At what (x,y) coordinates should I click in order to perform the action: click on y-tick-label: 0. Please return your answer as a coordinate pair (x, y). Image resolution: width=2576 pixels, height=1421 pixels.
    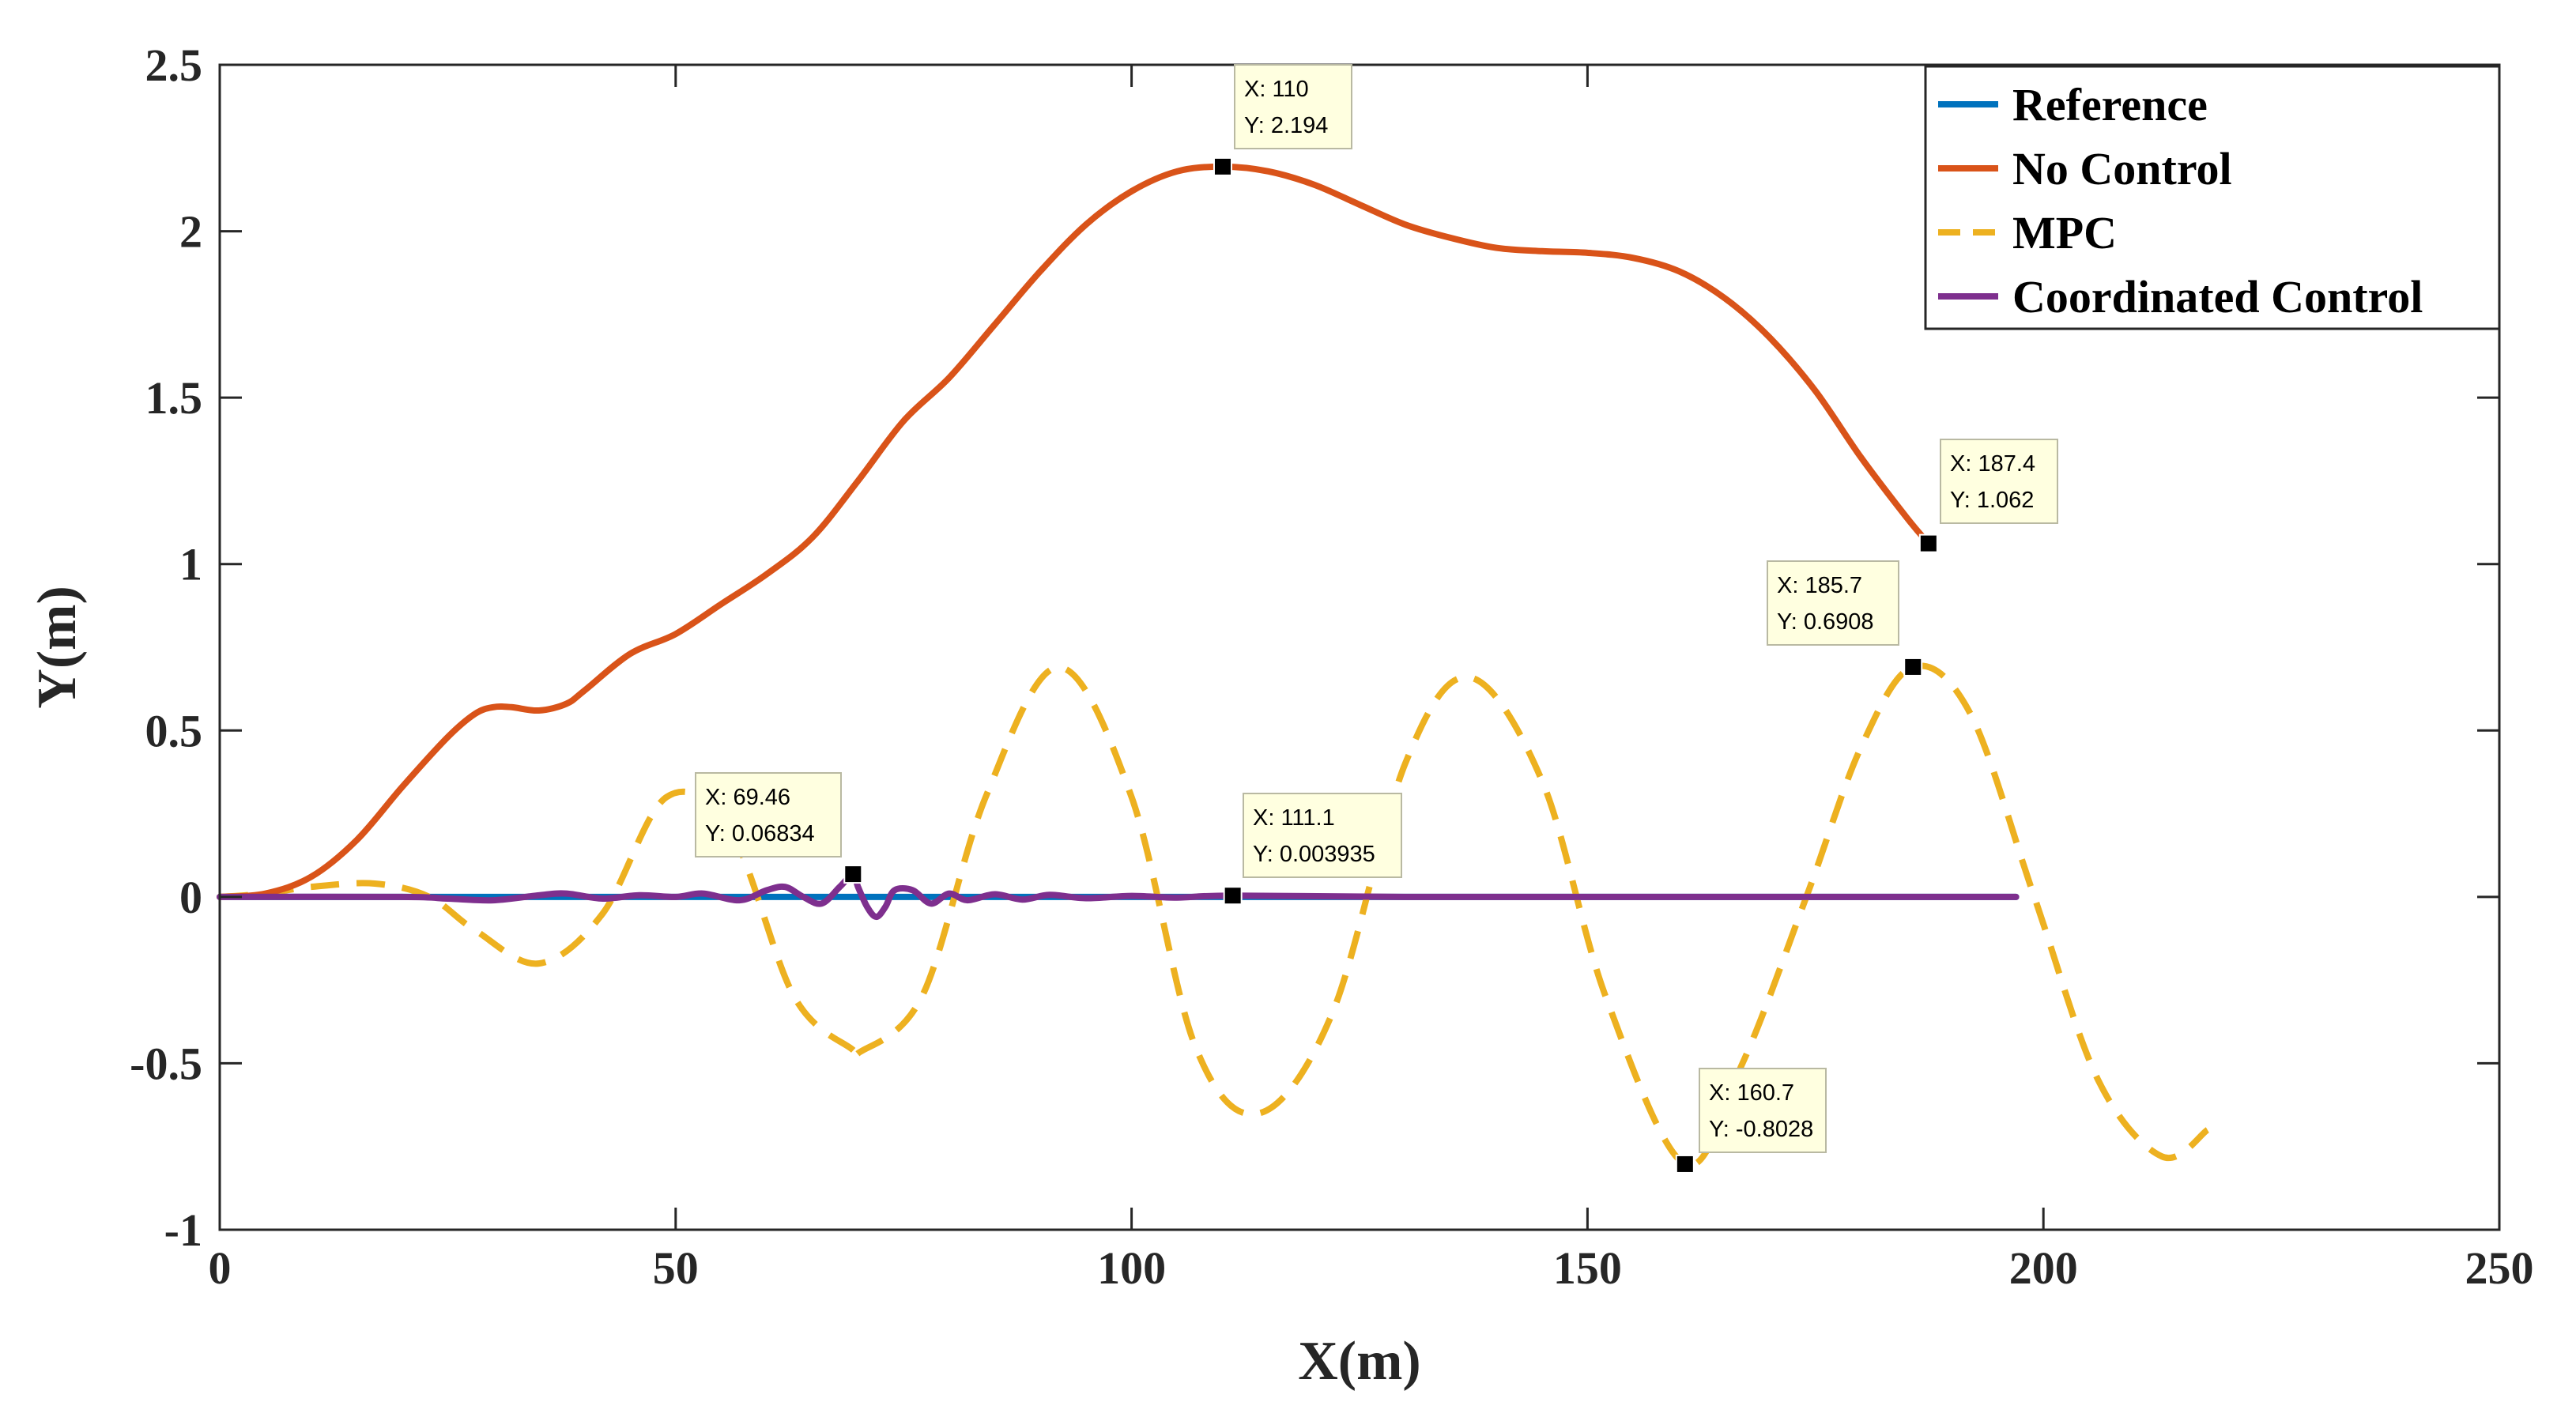
    Looking at the image, I should click on (190, 897).